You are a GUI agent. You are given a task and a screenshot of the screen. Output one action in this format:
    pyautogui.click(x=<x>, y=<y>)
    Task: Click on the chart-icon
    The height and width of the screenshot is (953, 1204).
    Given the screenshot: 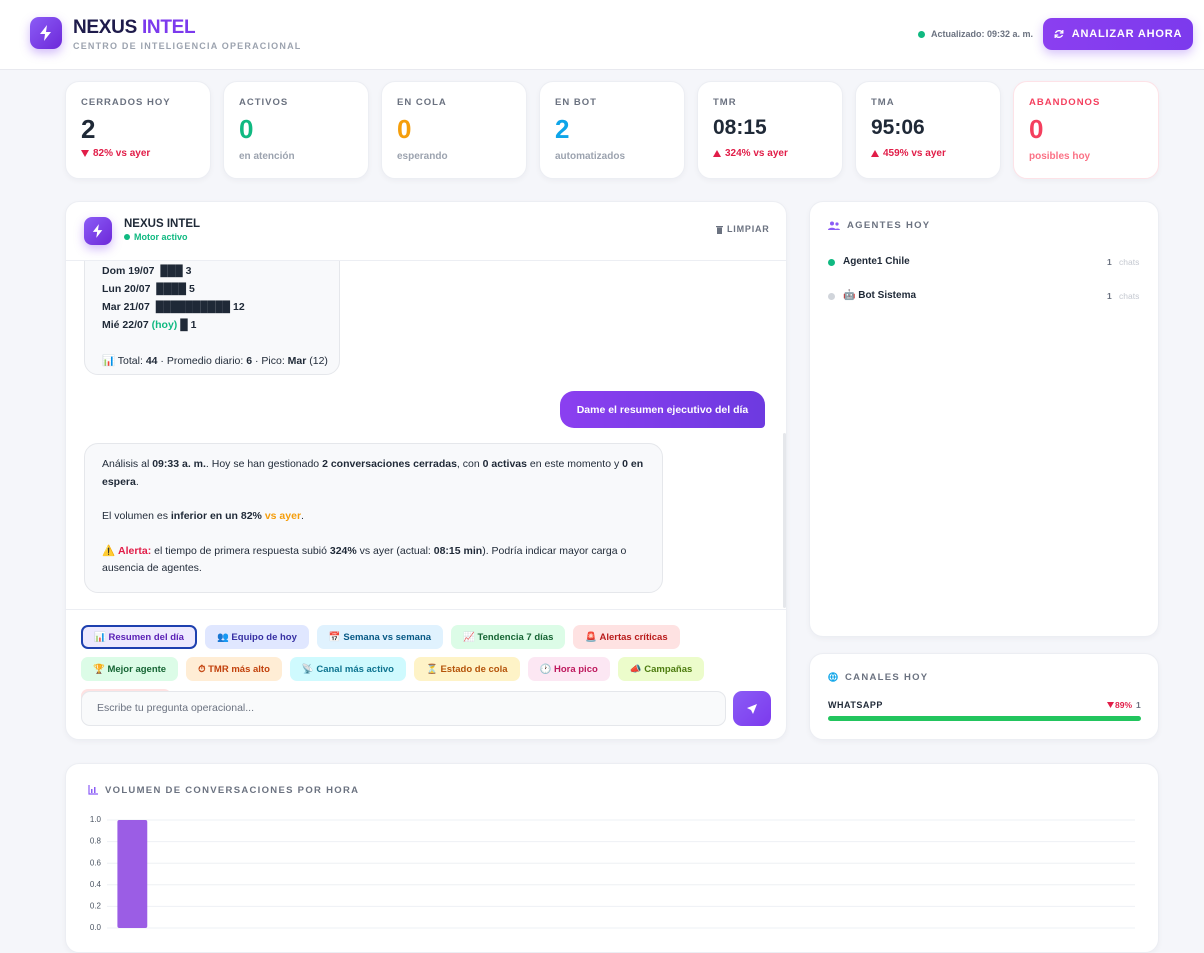 What is the action you would take?
    pyautogui.click(x=93, y=790)
    